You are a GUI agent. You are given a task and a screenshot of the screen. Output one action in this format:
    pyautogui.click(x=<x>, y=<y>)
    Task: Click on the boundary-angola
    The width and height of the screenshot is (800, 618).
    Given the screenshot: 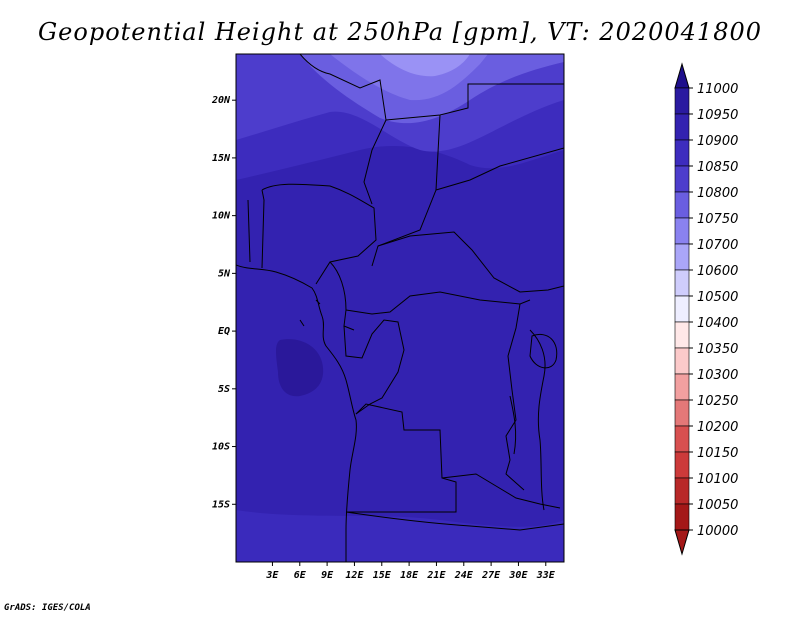 What is the action you would take?
    pyautogui.click(x=401, y=458)
    